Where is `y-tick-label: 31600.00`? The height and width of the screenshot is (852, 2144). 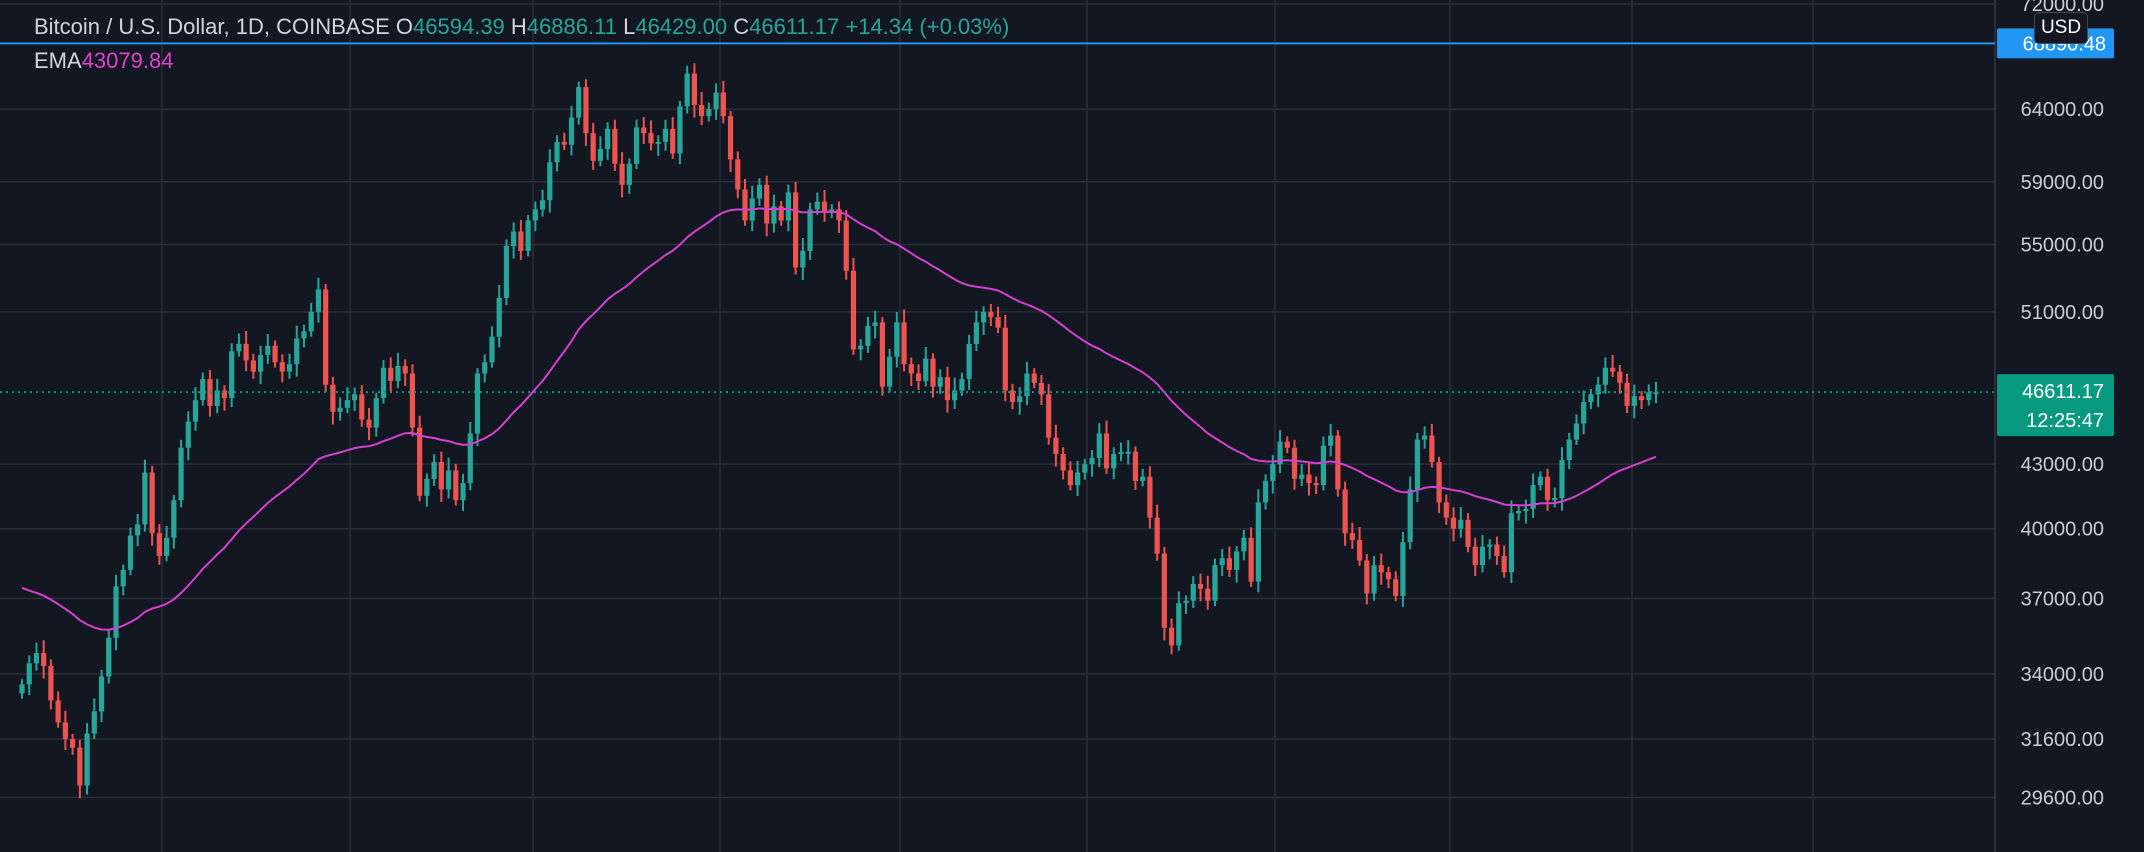 y-tick-label: 31600.00 is located at coordinates (2062, 740).